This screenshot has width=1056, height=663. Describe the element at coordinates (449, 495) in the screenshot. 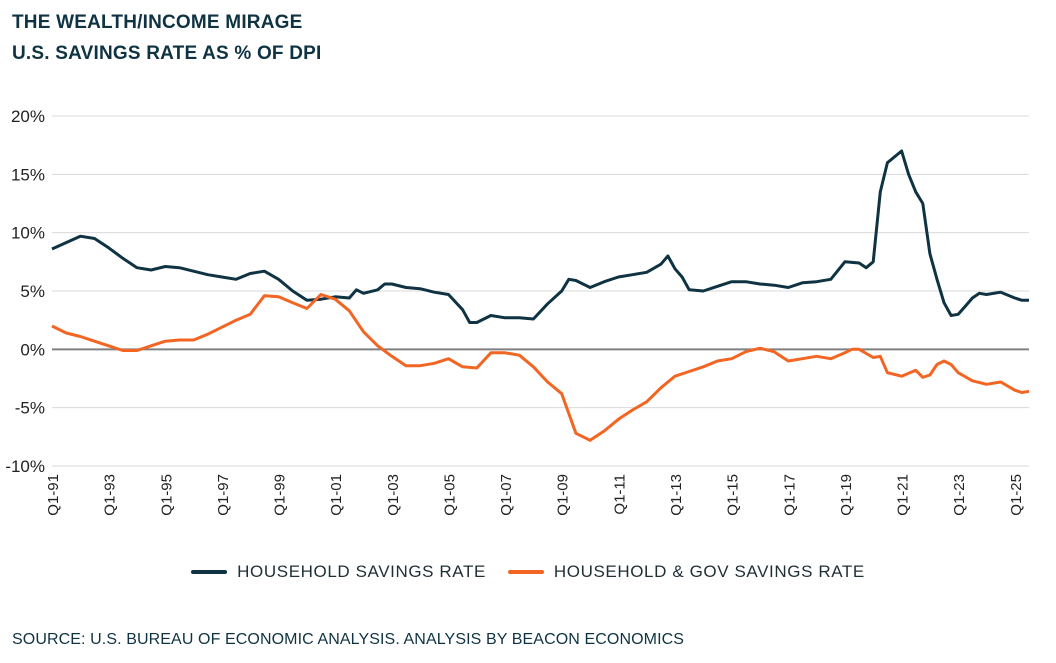

I see `x-tick-label: Q1-05` at that location.